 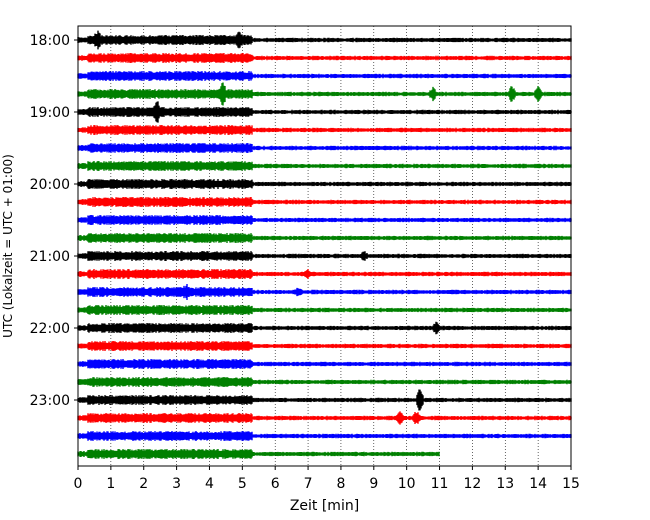 I want to click on seismic-trace-2045, so click(x=324, y=238).